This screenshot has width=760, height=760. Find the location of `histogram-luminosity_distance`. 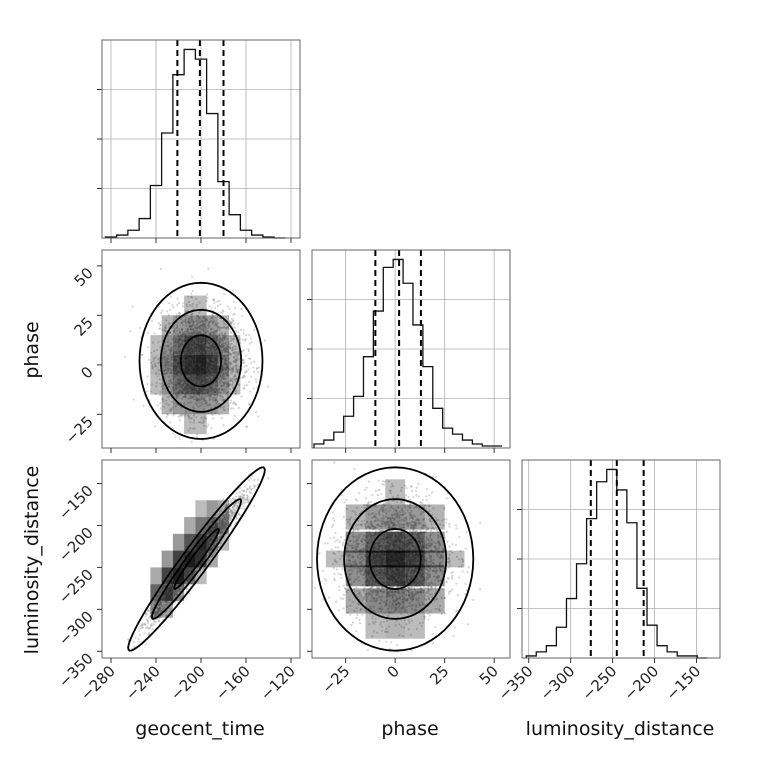

histogram-luminosity_distance is located at coordinates (616, 563).